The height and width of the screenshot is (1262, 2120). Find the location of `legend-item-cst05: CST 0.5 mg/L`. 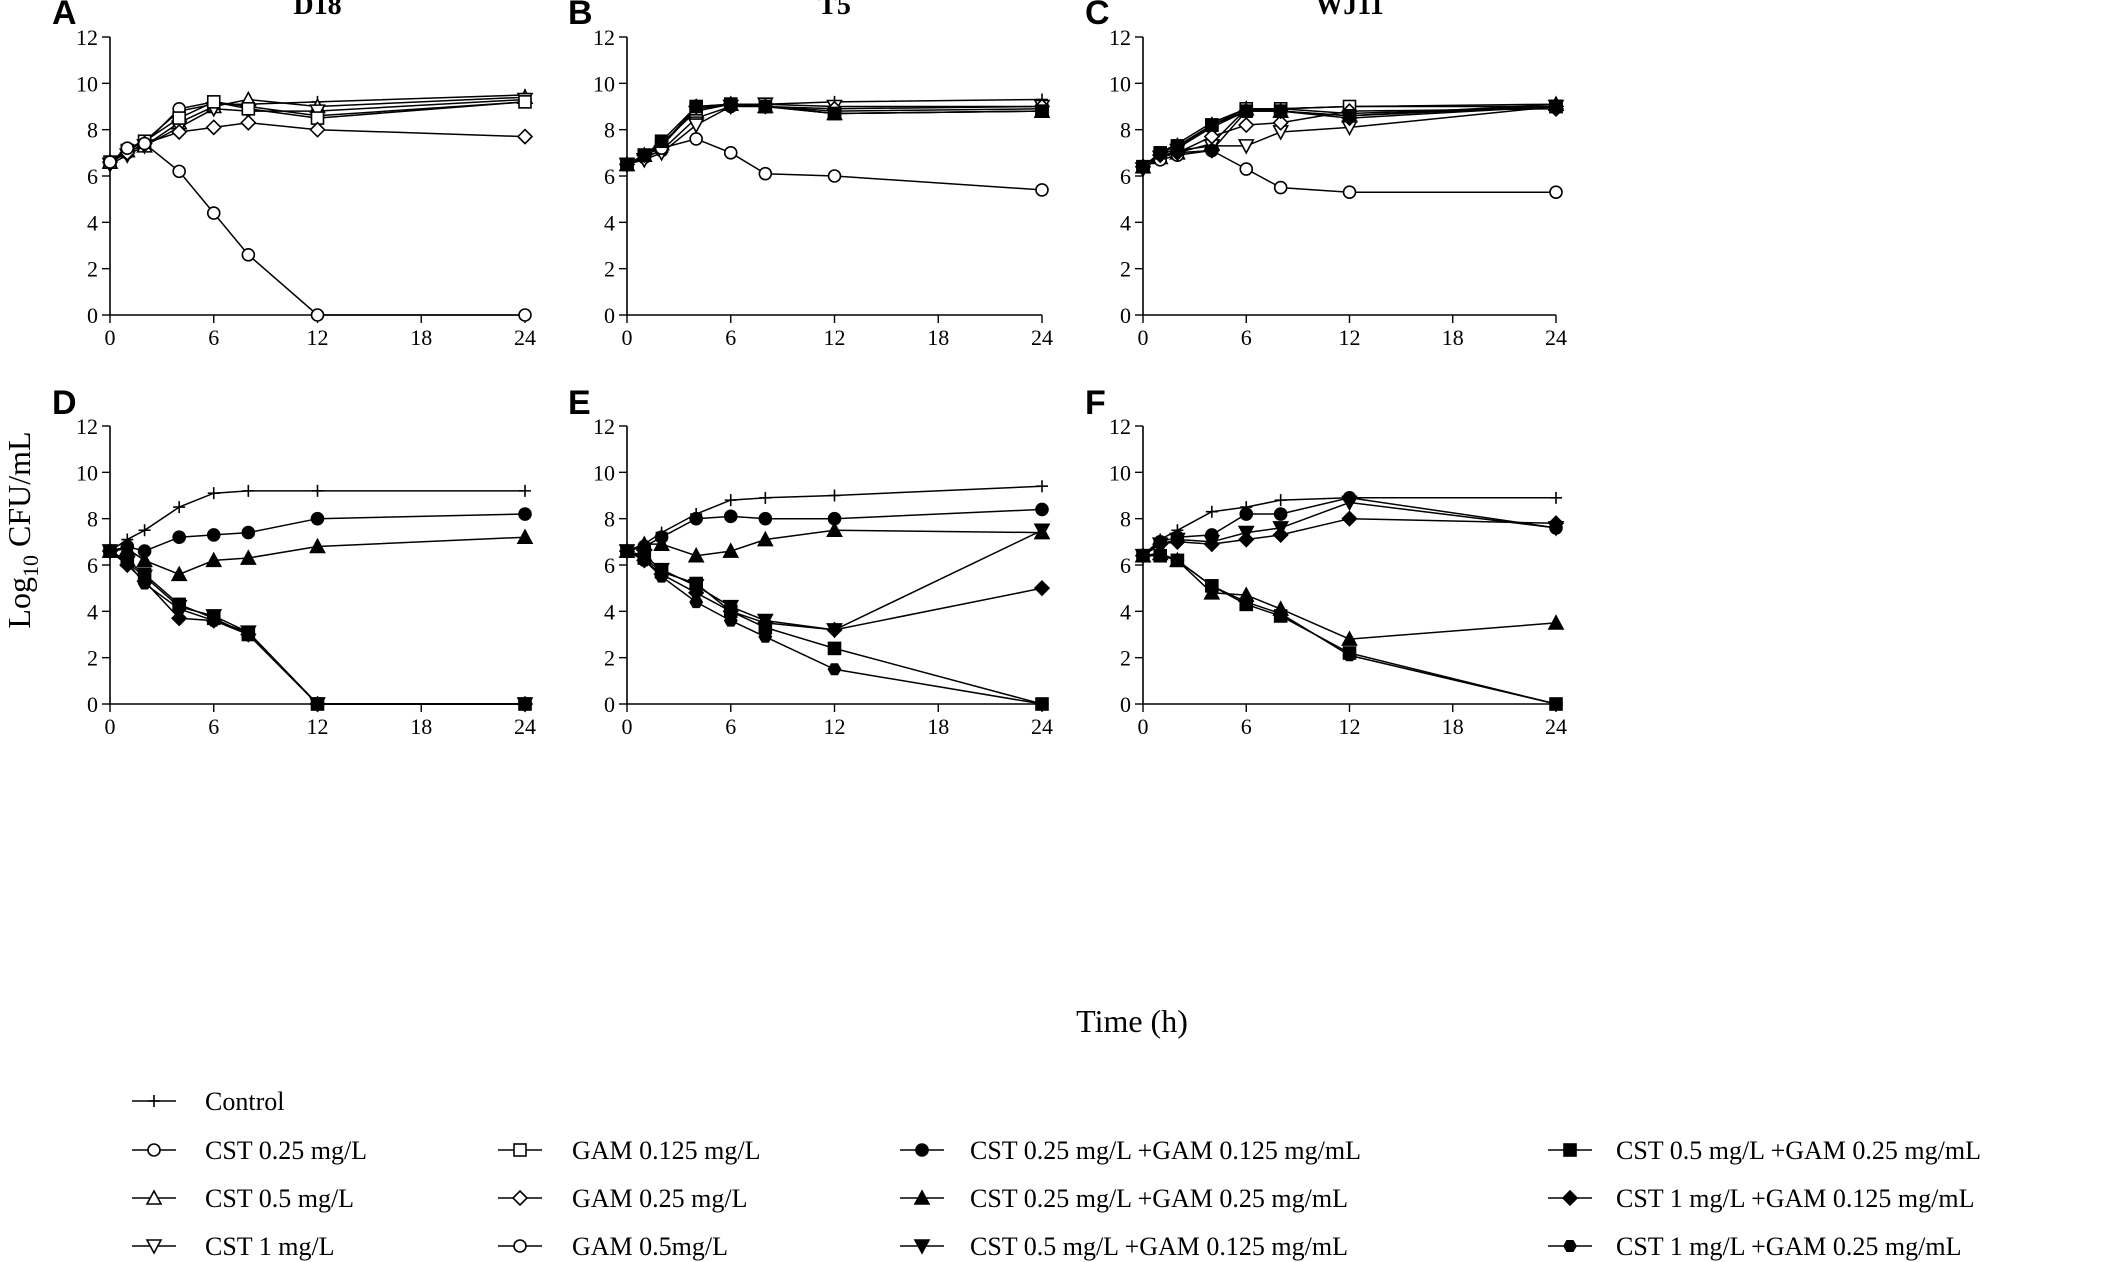

legend-item-cst05: CST 0.5 mg/L is located at coordinates (243, 1198).